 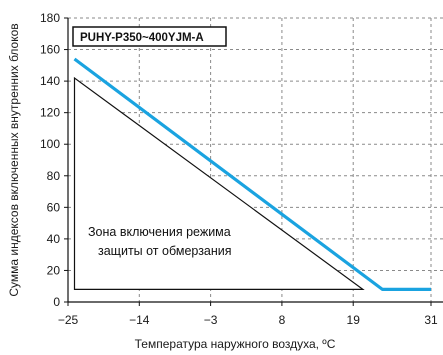 I want to click on x-tick-label: 8, so click(x=282, y=320).